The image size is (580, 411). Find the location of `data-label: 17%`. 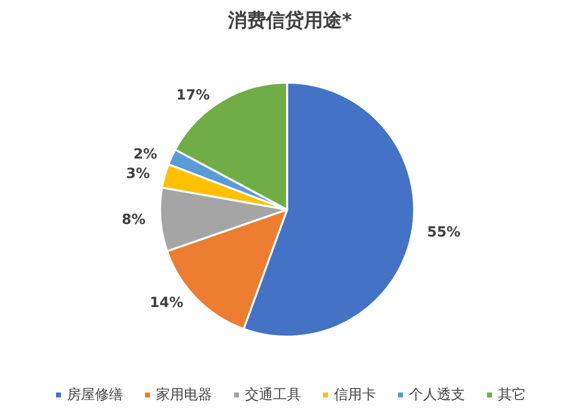

data-label: 17% is located at coordinates (193, 96).